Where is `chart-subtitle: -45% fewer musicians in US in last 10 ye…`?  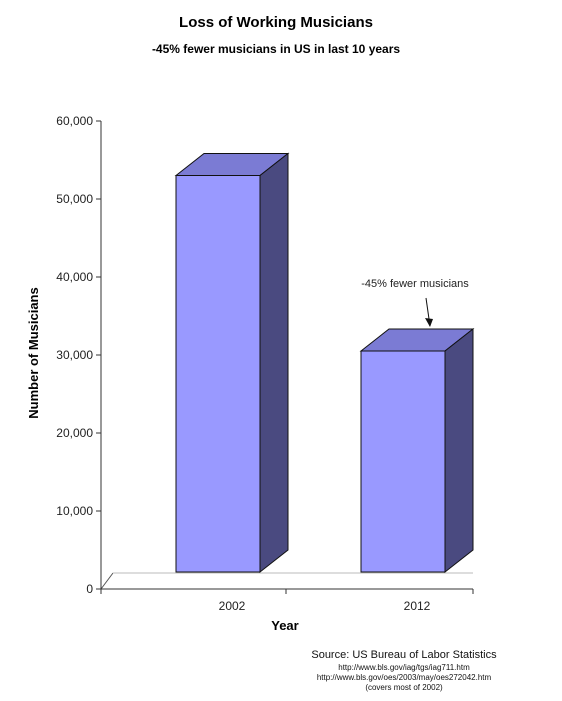 chart-subtitle: -45% fewer musicians in US in last 10 ye… is located at coordinates (276, 49).